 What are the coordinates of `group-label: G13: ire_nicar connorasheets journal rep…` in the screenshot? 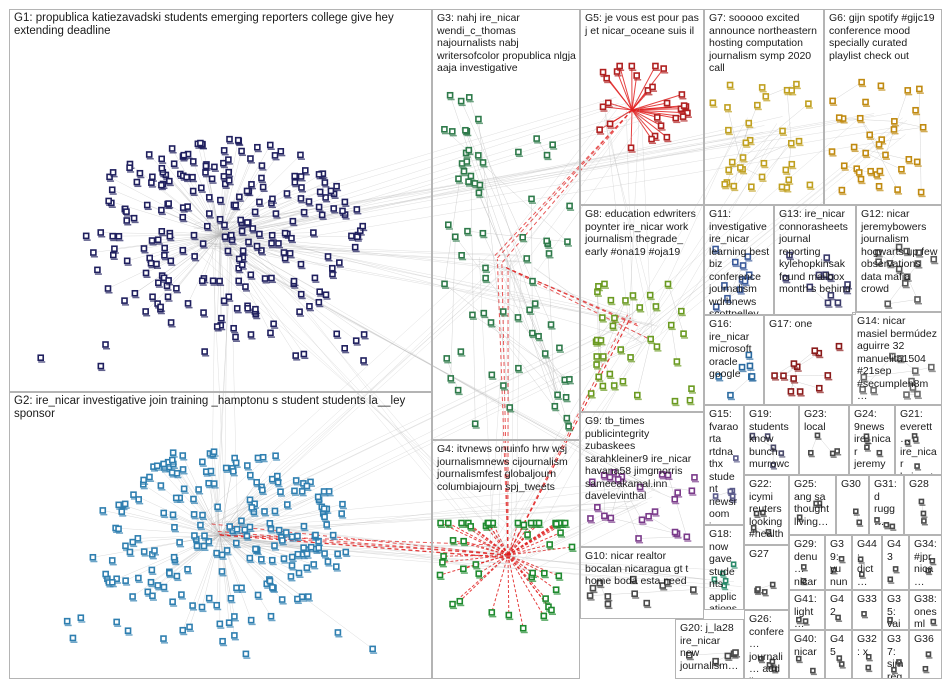 It's located at (815, 251).